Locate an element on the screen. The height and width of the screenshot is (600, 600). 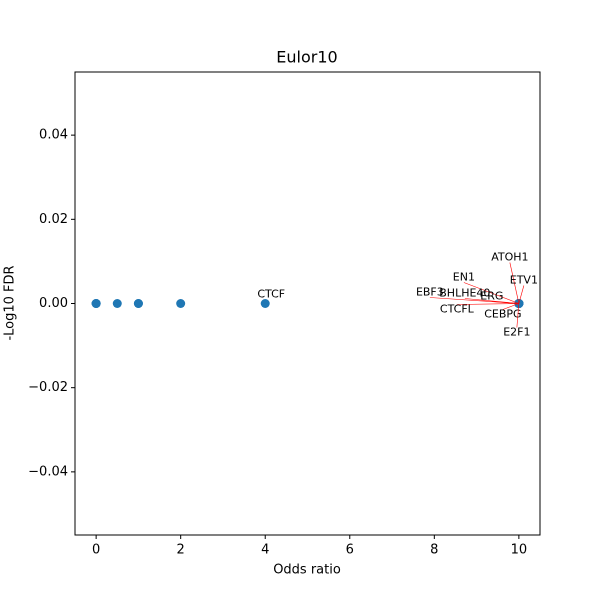
annotation-label: BHLHE40 is located at coordinates (464, 293).